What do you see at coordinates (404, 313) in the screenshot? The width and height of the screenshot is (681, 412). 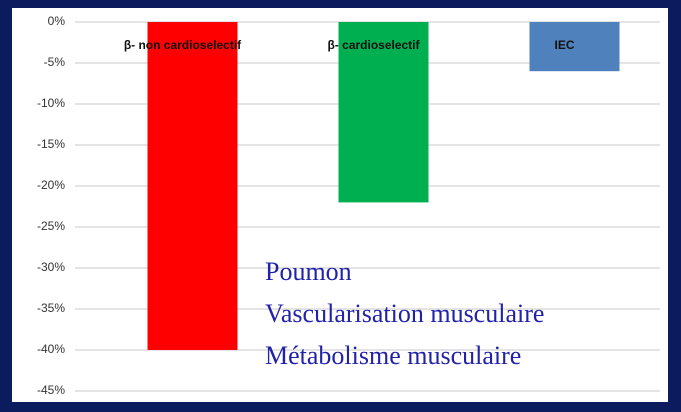 I see `annotation: Vascularisation musculaire` at bounding box center [404, 313].